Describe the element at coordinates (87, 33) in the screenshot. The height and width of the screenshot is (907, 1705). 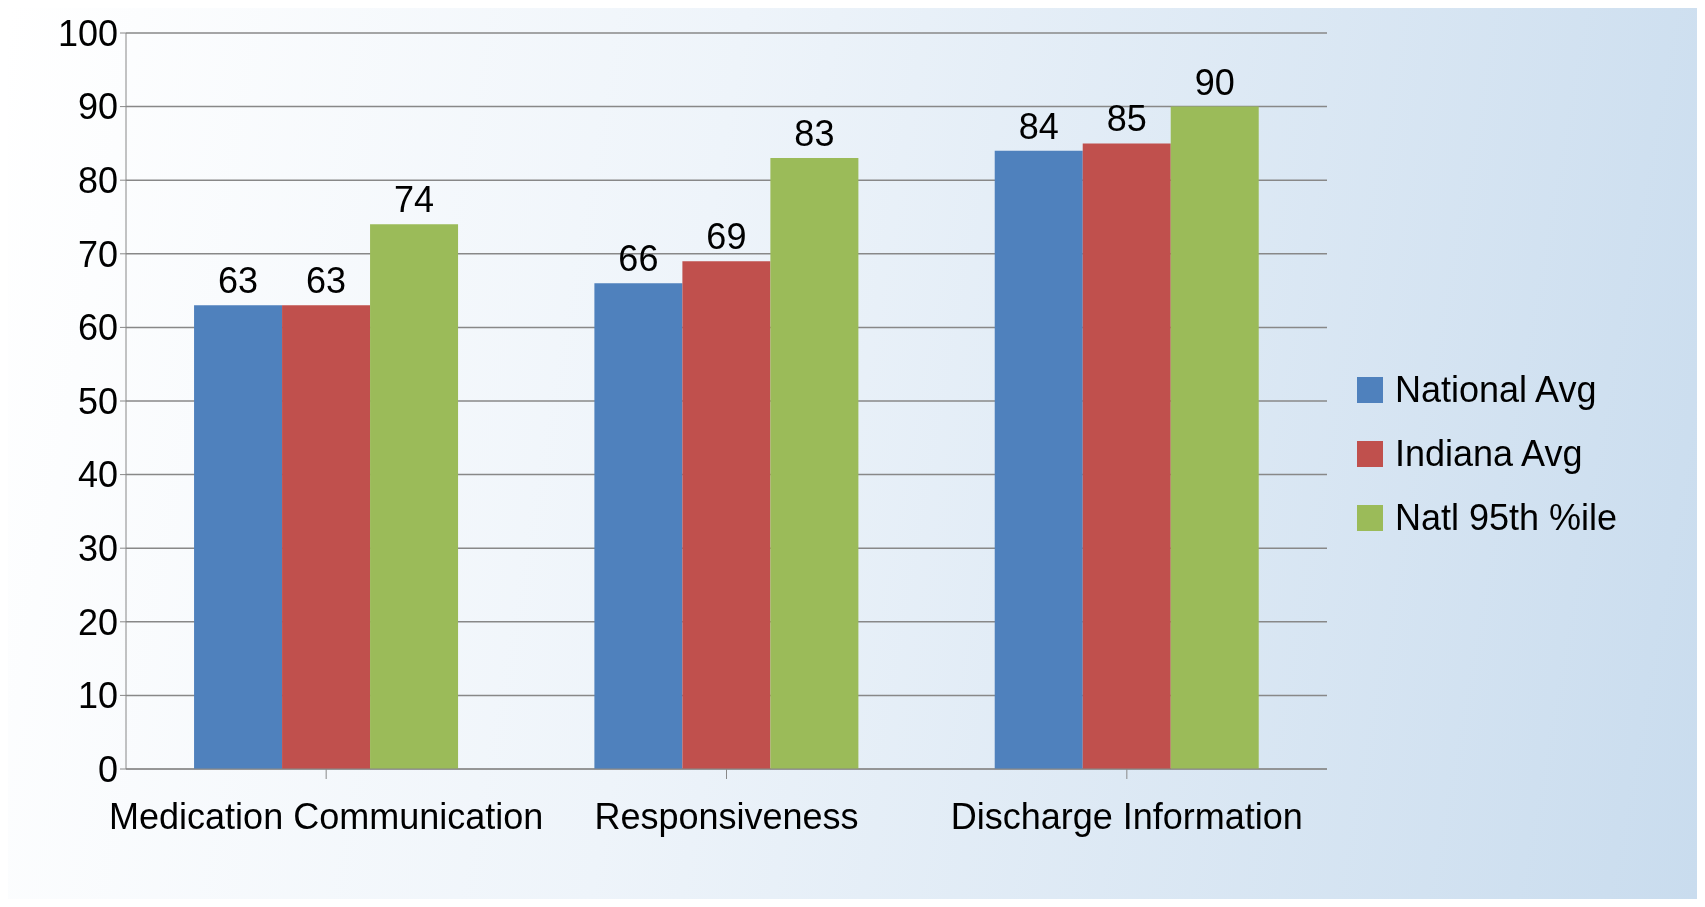
I see `y-tick-label: 100` at that location.